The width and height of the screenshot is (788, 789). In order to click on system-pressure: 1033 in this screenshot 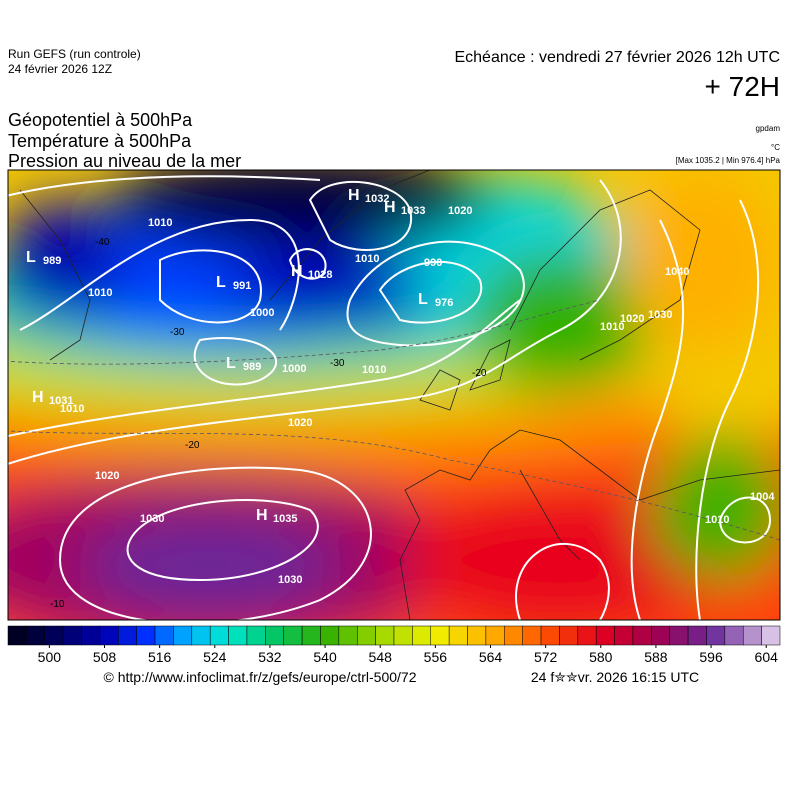, I will do `click(413, 211)`.